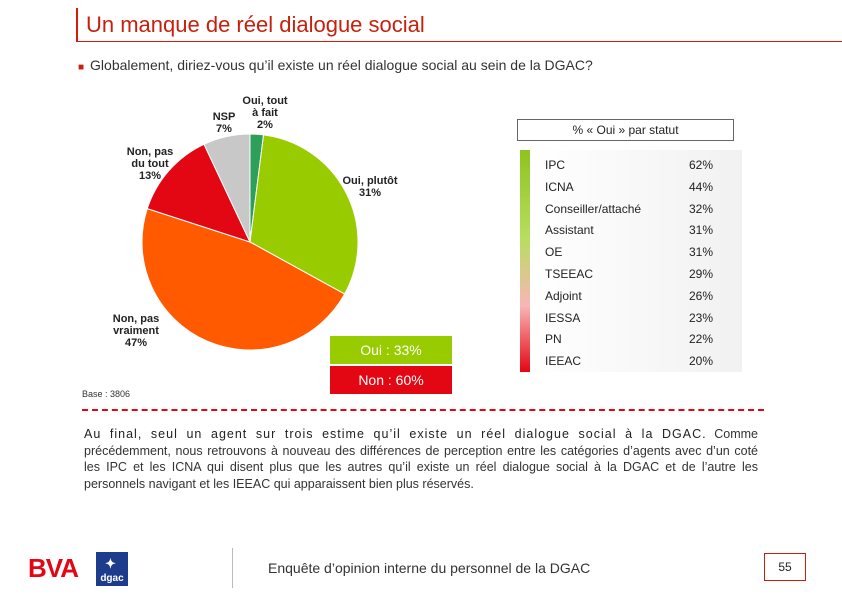 This screenshot has width=842, height=595. Describe the element at coordinates (224, 129) in the screenshot. I see `pie-value-nsp: 7%` at that location.